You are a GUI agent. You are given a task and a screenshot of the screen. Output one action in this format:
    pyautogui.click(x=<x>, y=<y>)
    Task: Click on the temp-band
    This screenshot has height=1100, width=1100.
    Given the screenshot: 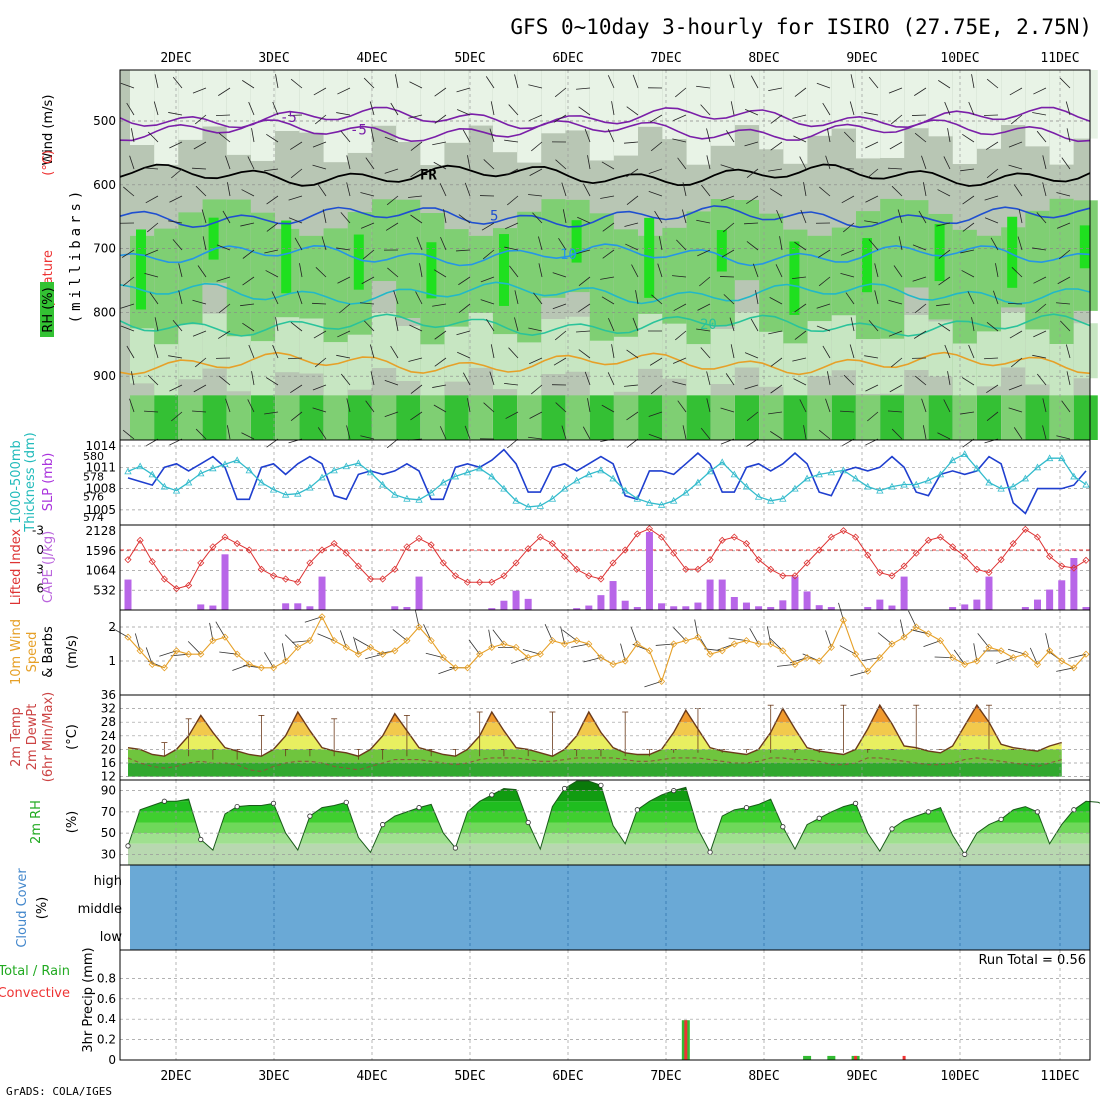 What is the action you would take?
    pyautogui.click(x=595, y=770)
    